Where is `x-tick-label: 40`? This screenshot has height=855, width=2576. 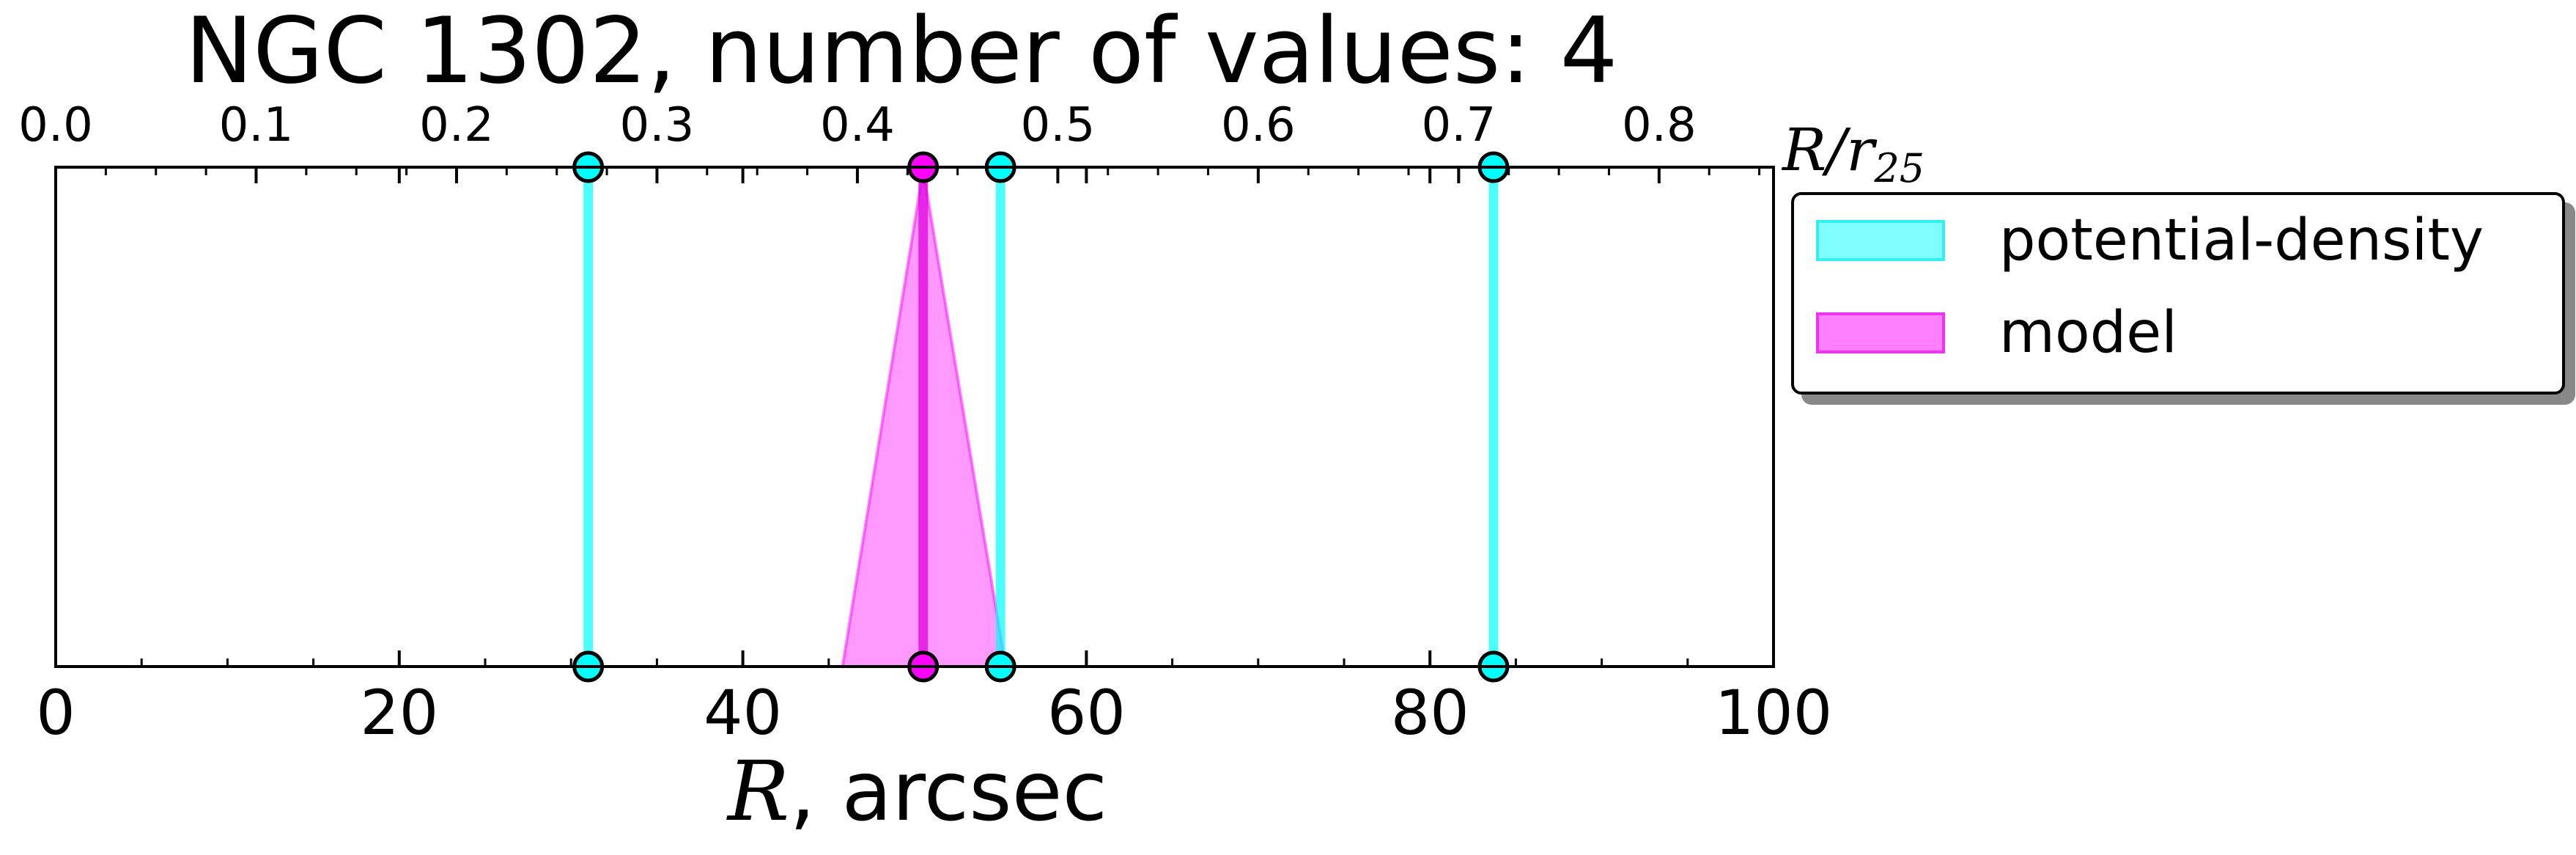
x-tick-label: 40 is located at coordinates (743, 713).